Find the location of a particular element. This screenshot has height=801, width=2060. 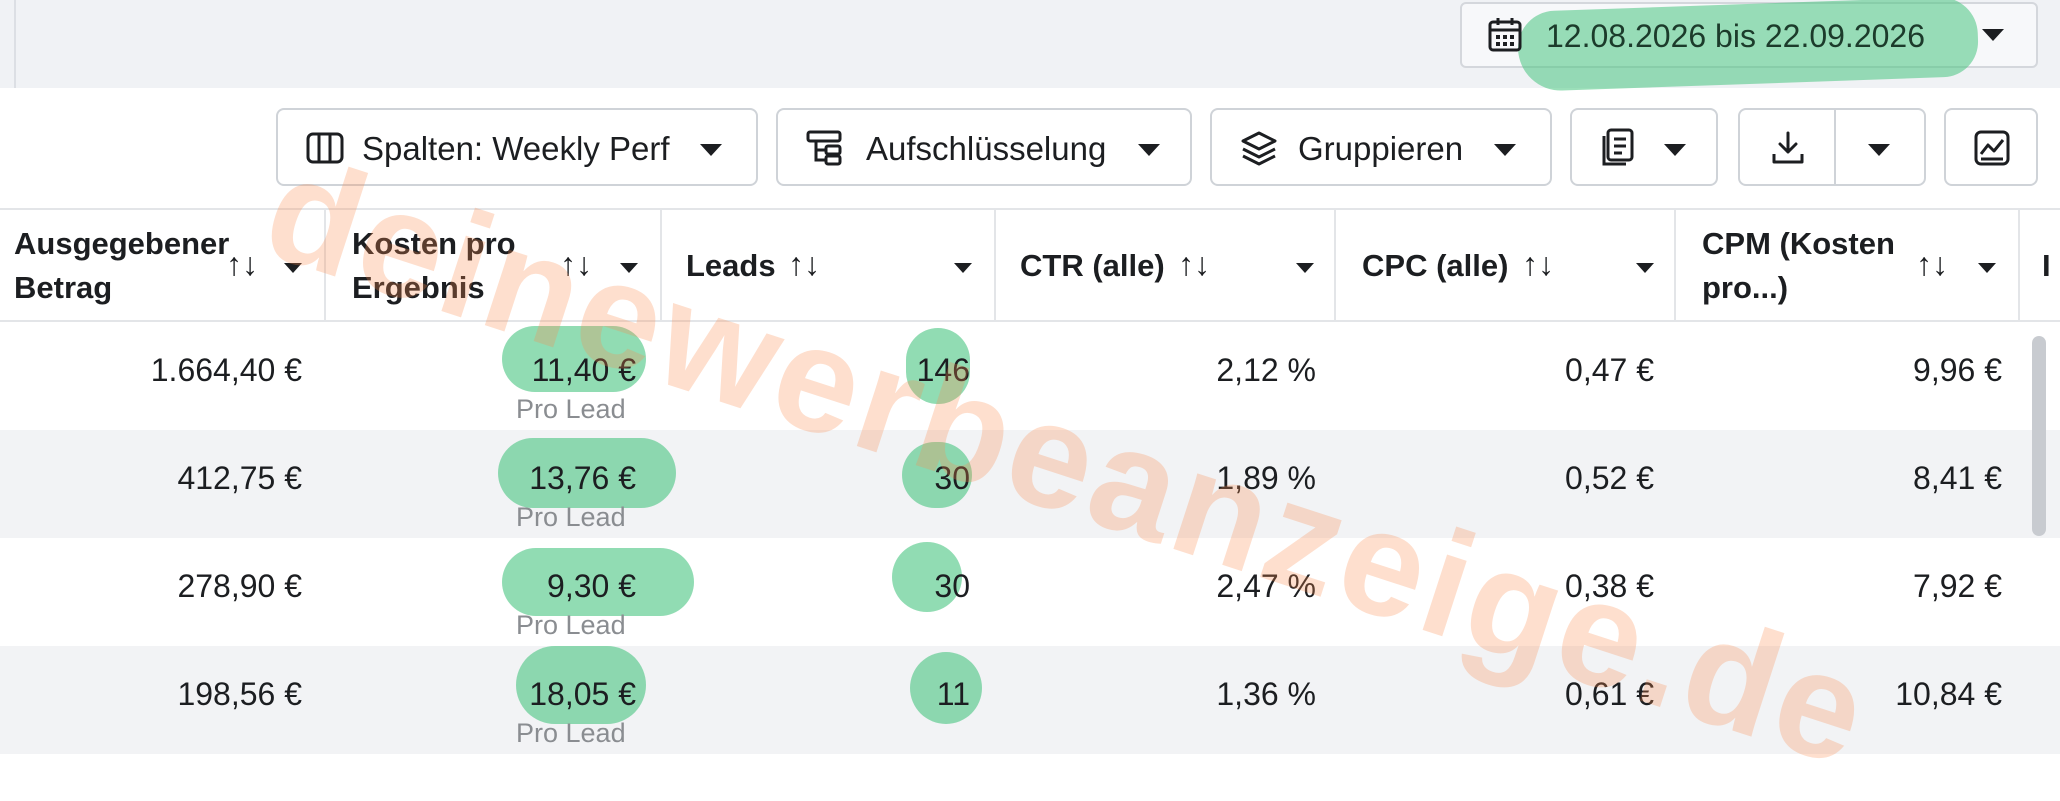

export-options-chevron-icon is located at coordinates (1879, 152).